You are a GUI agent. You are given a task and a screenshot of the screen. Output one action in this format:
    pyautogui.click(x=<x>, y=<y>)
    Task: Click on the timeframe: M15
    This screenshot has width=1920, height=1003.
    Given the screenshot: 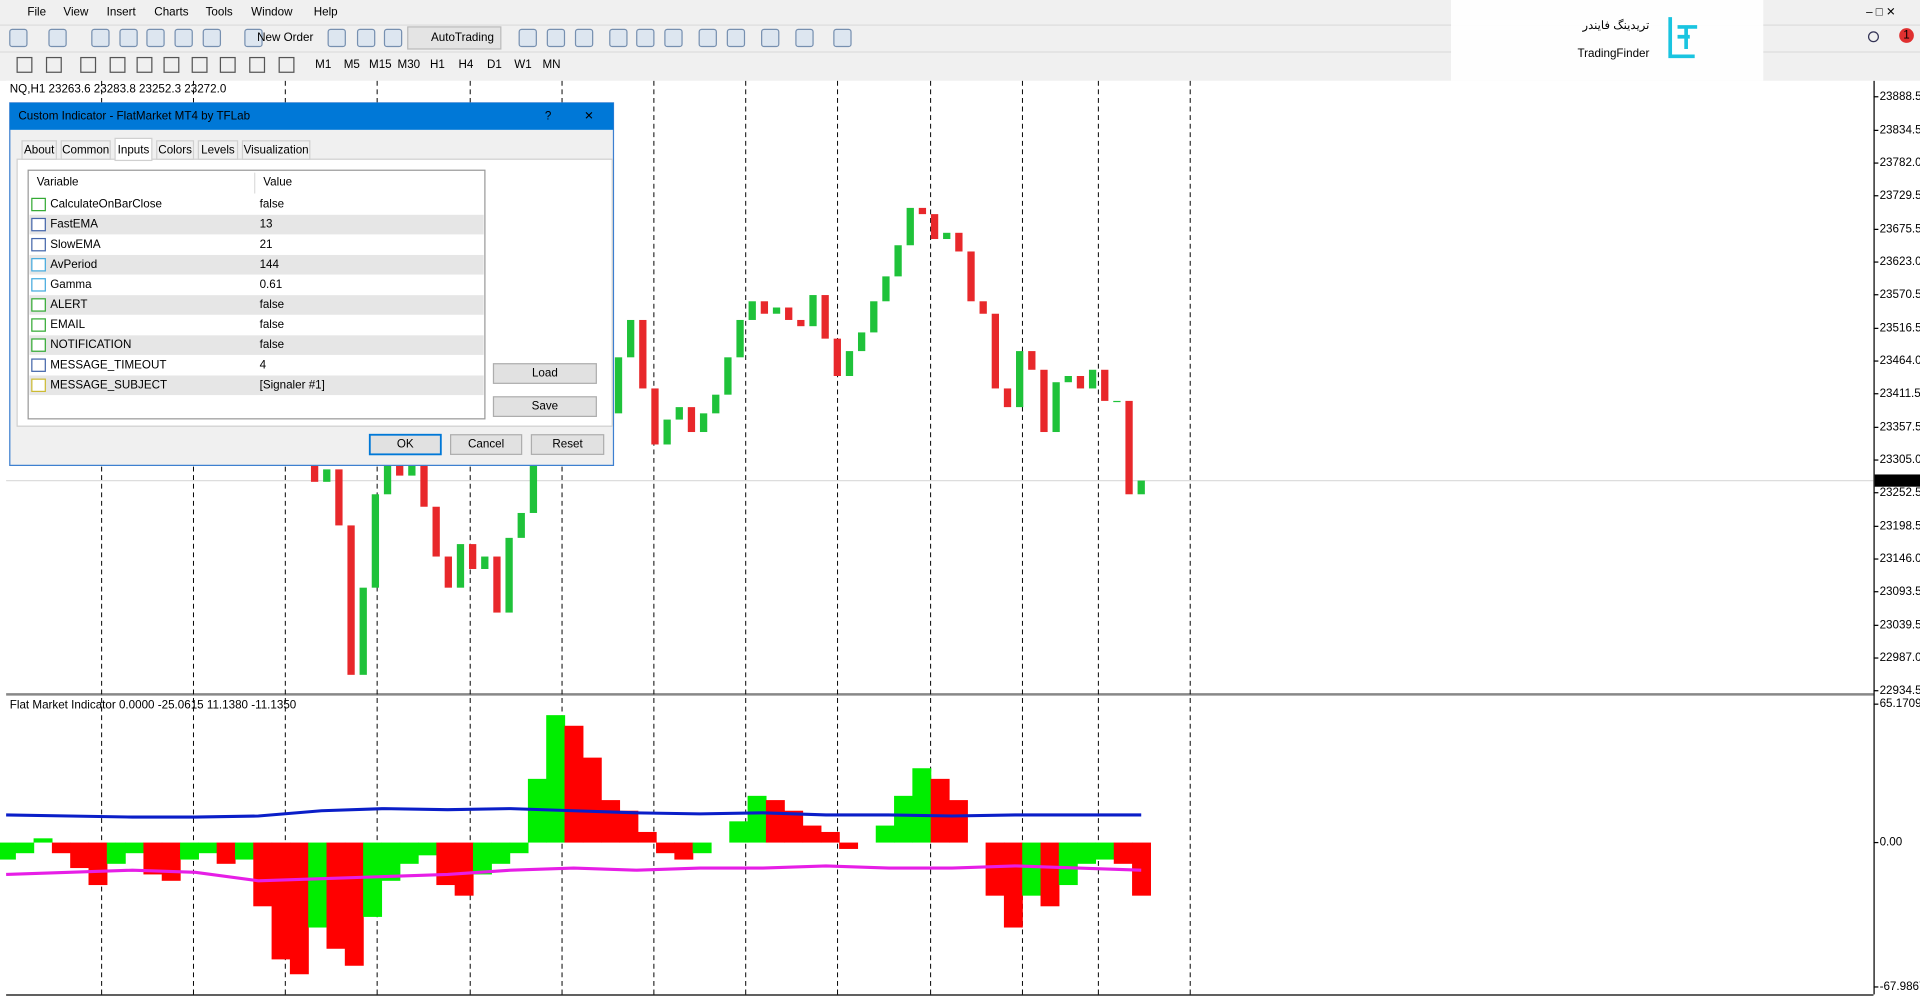 What is the action you would take?
    pyautogui.click(x=380, y=64)
    